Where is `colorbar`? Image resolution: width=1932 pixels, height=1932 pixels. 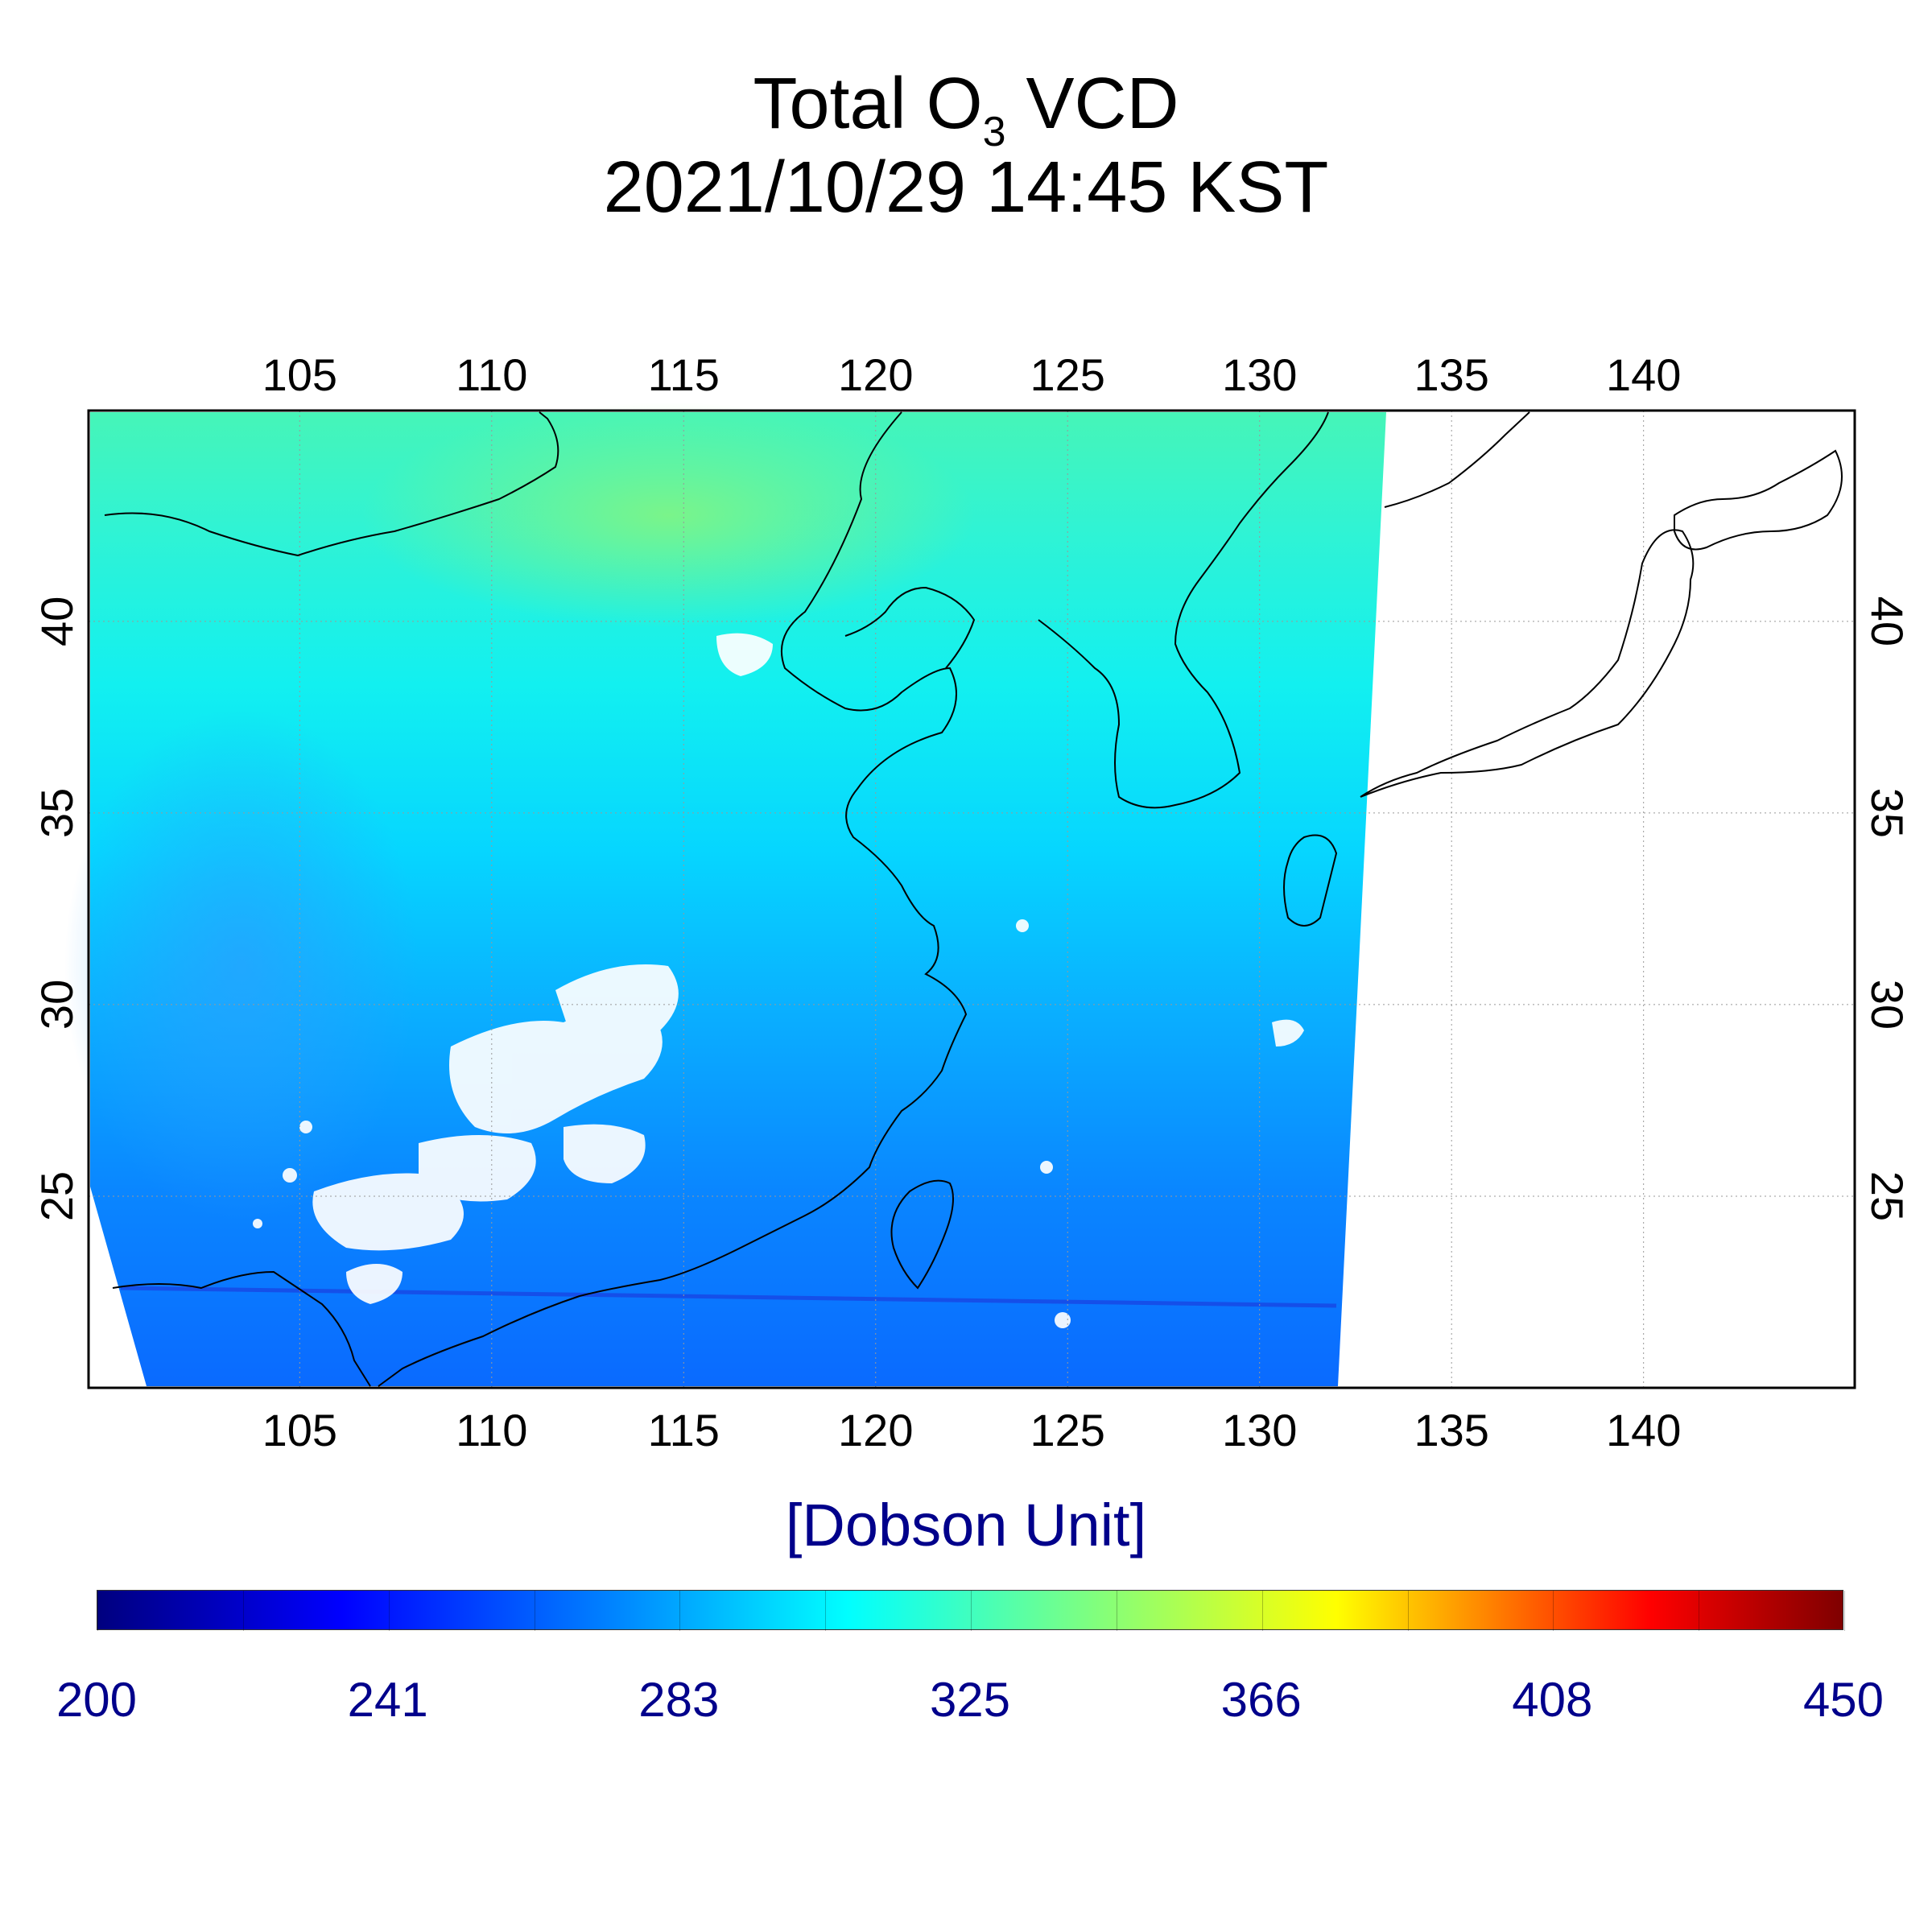
colorbar is located at coordinates (971, 1610).